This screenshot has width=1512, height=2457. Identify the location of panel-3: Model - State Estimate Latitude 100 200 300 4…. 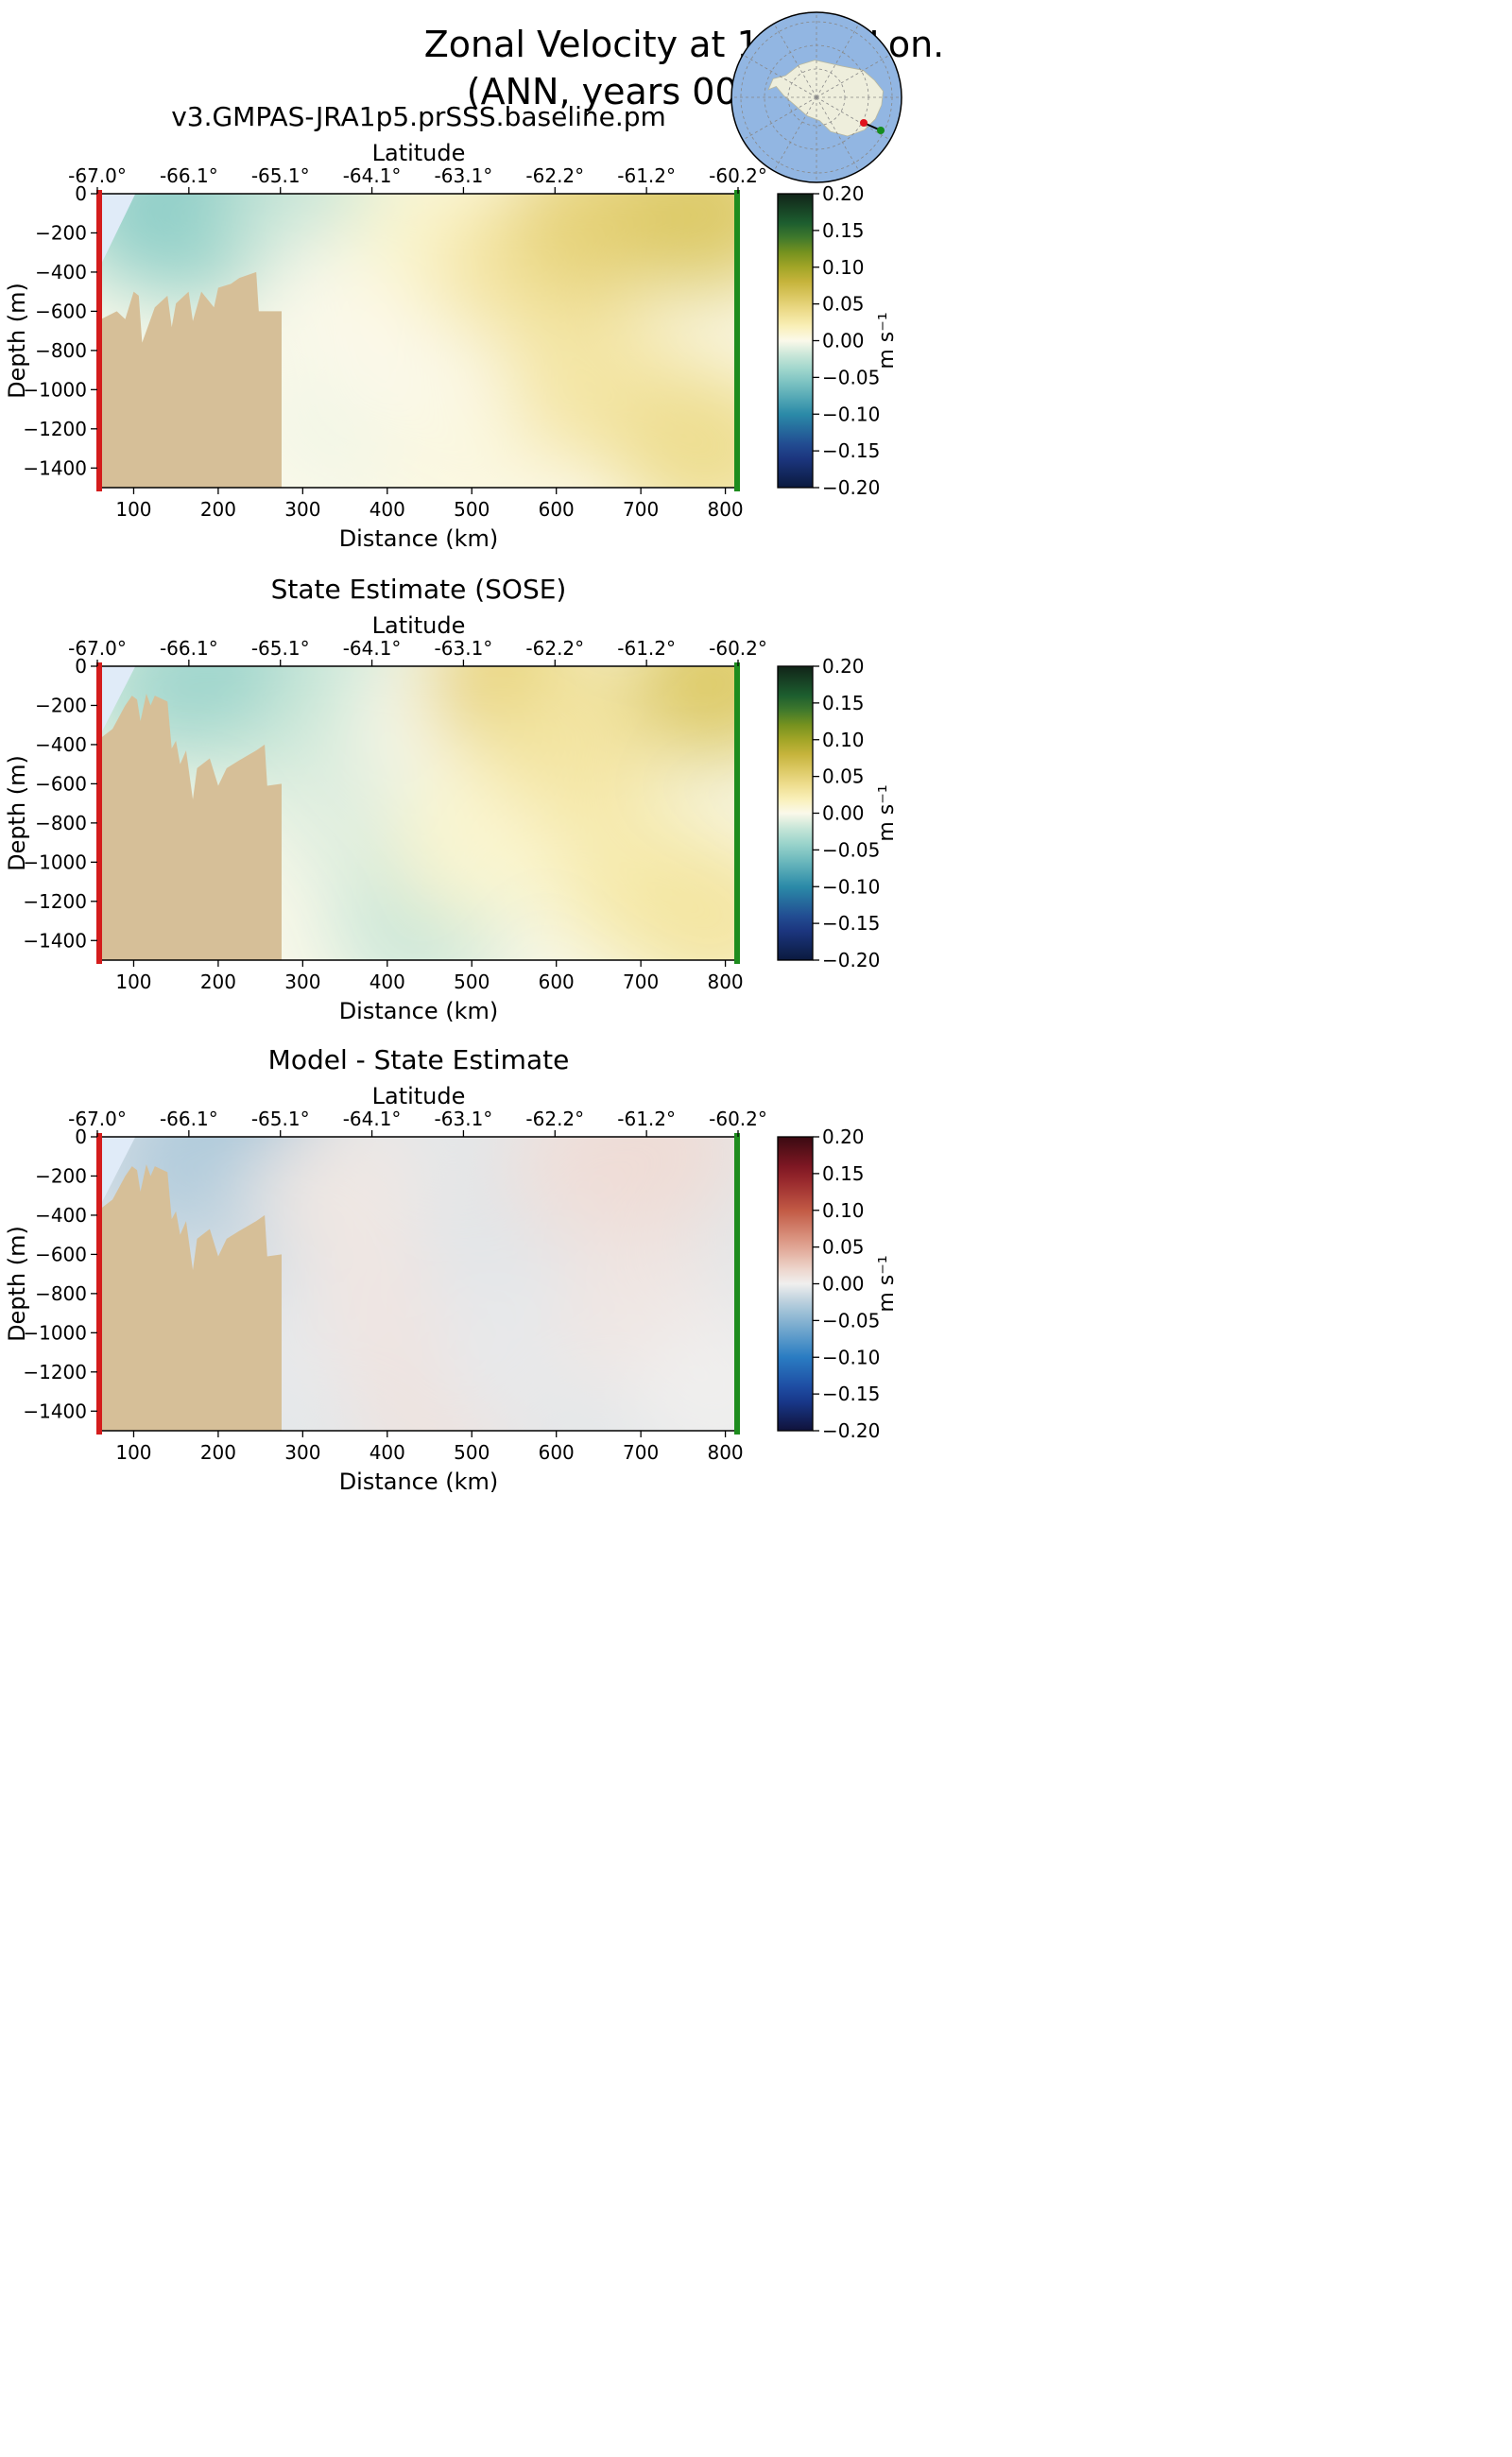
(451, 1269).